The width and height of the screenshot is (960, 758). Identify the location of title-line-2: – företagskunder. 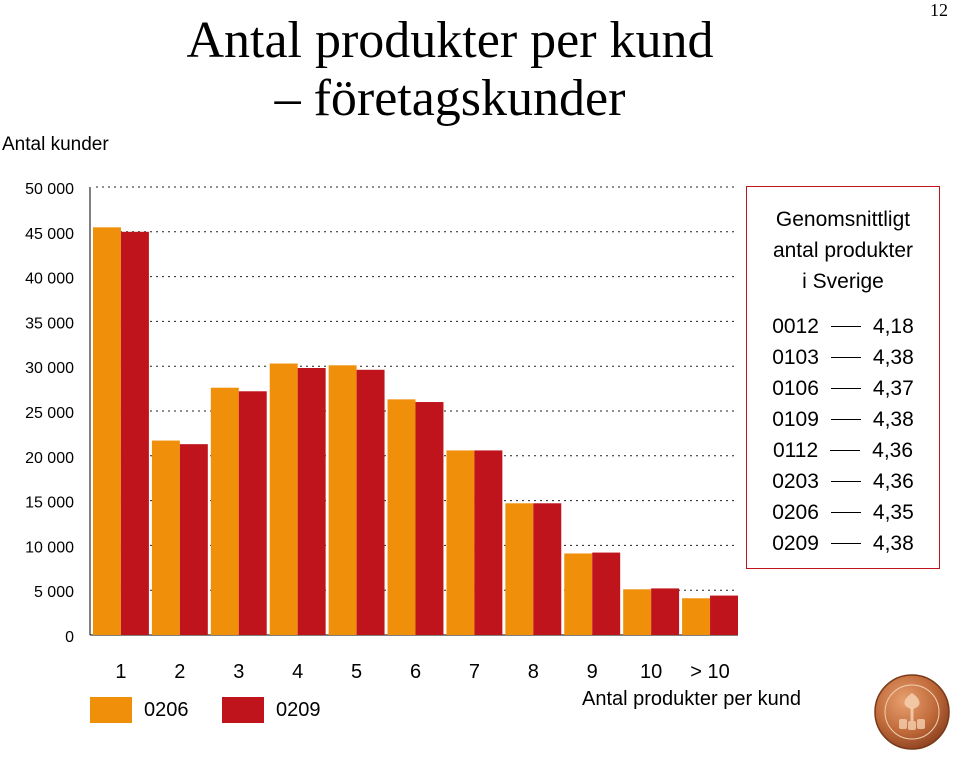
(450, 98).